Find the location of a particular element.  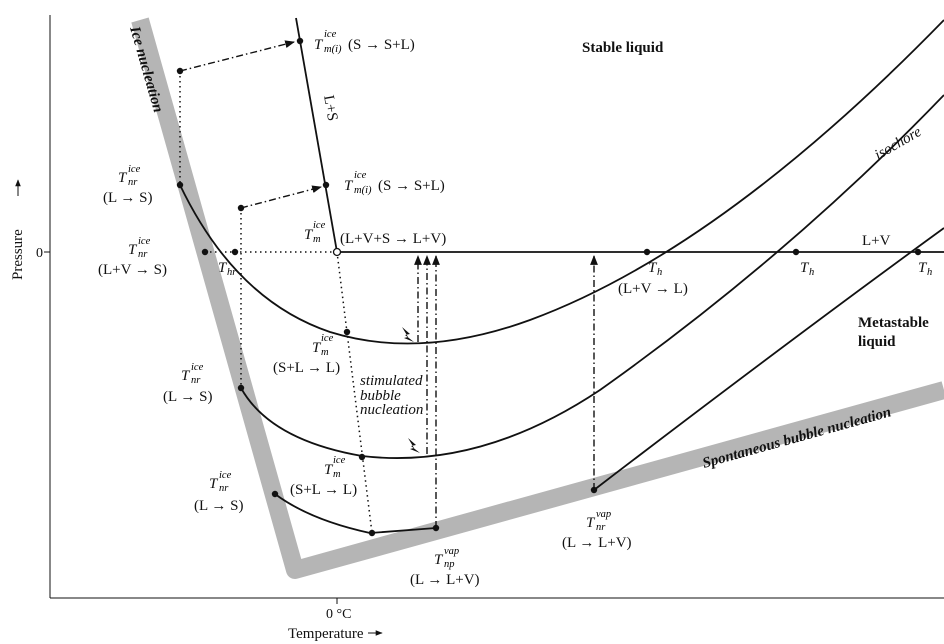

melting-line is located at coordinates (316, 135).